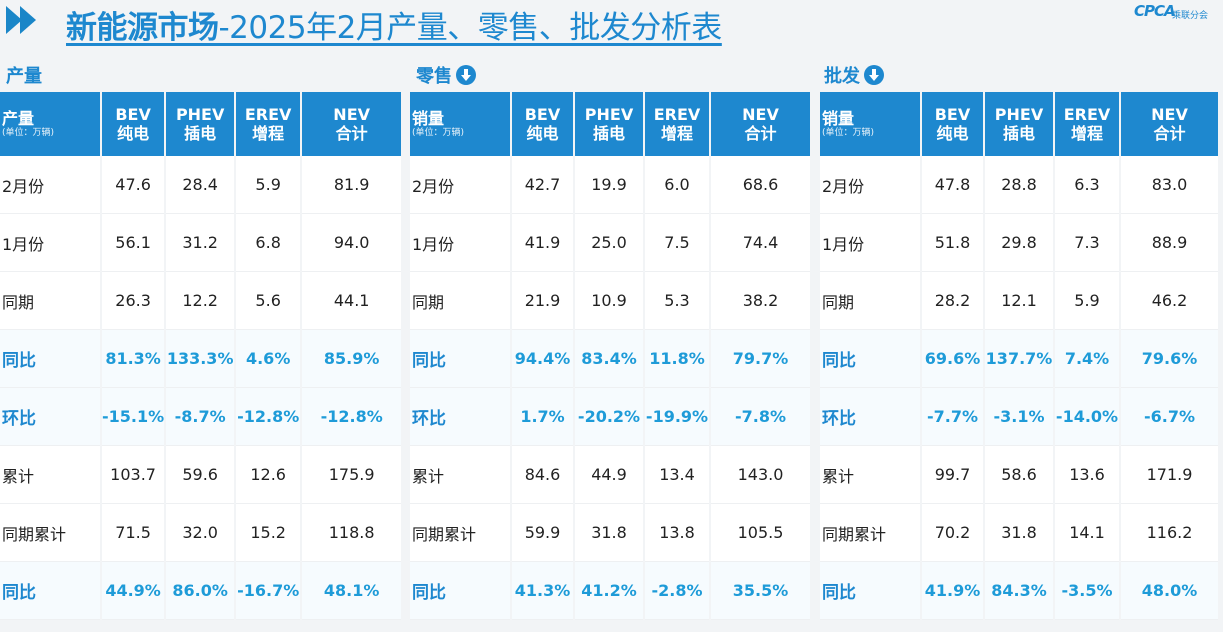 The image size is (1223, 632). Describe the element at coordinates (542, 591) in the screenshot. I see `value-cell-bev: 41.3%` at that location.